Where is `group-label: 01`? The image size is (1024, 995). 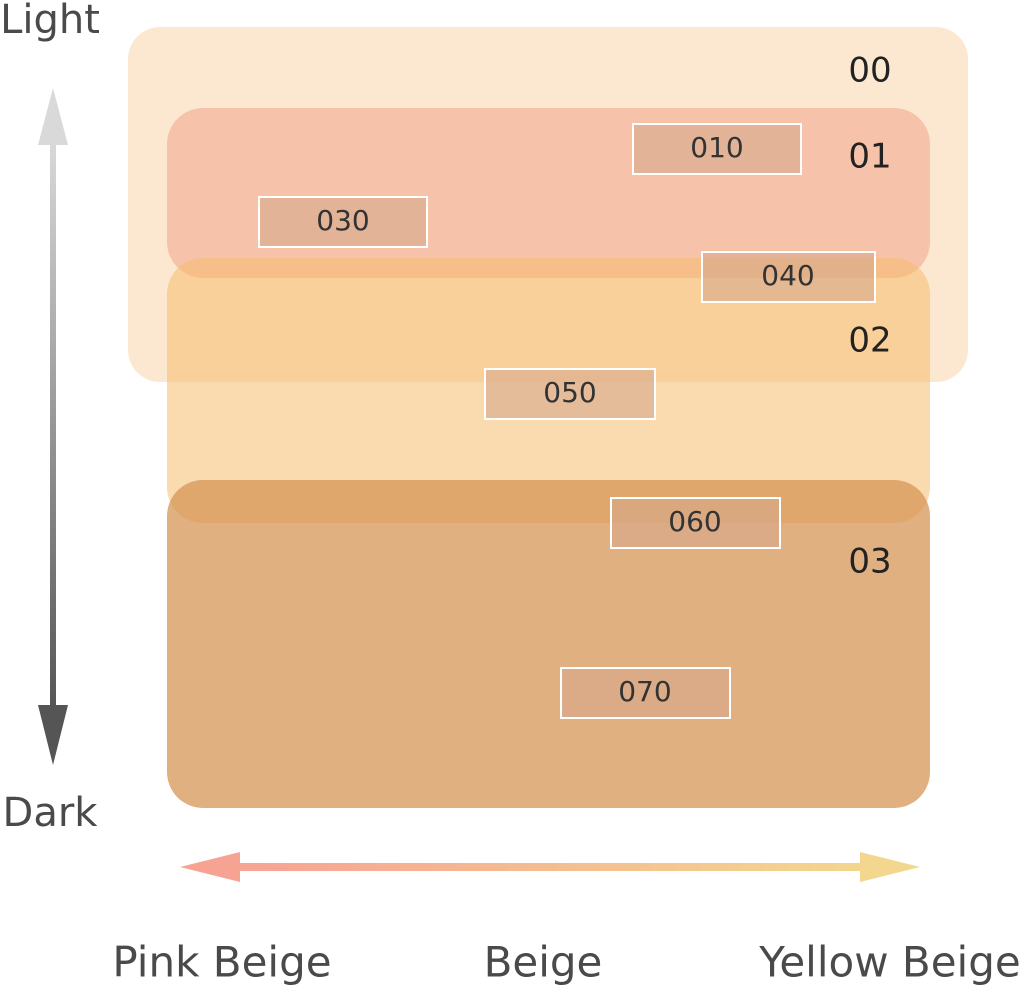
group-label: 01 is located at coordinates (869, 157).